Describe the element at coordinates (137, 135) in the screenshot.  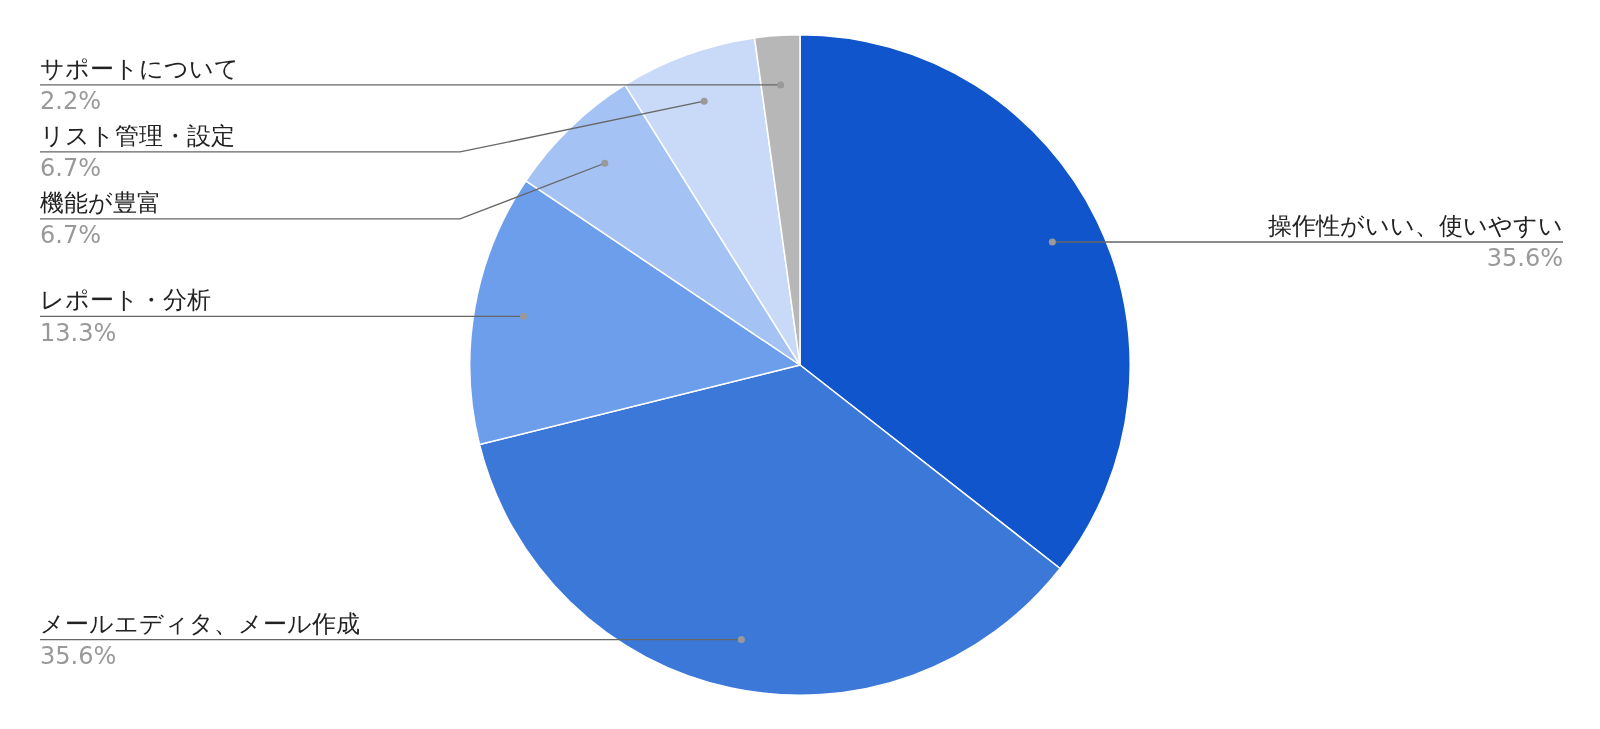
I see `slice-label: リスト管理・設定` at that location.